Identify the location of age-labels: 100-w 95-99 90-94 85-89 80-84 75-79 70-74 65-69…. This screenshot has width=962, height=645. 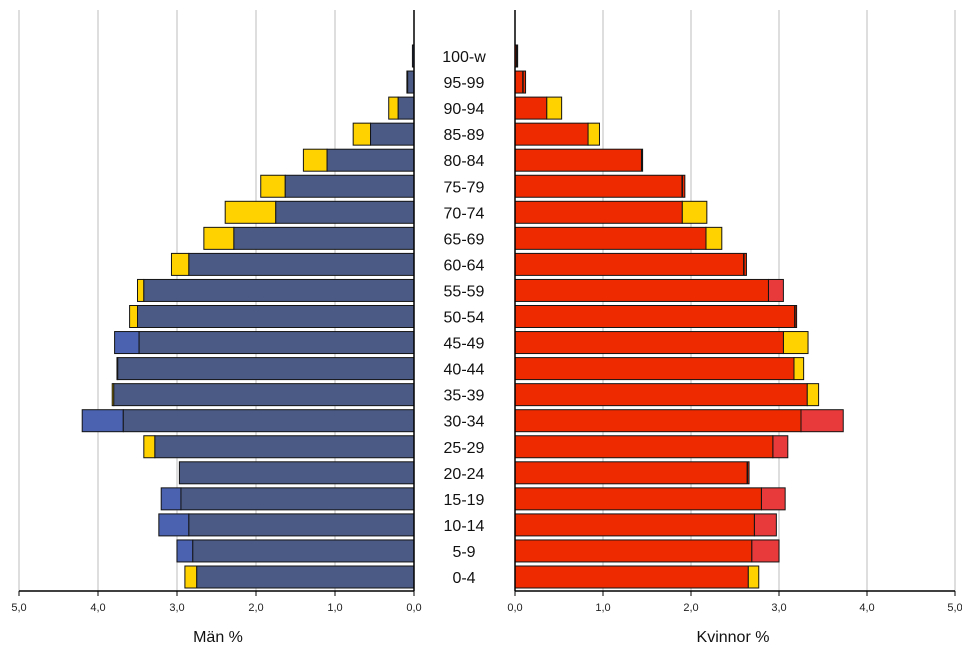
(464, 318).